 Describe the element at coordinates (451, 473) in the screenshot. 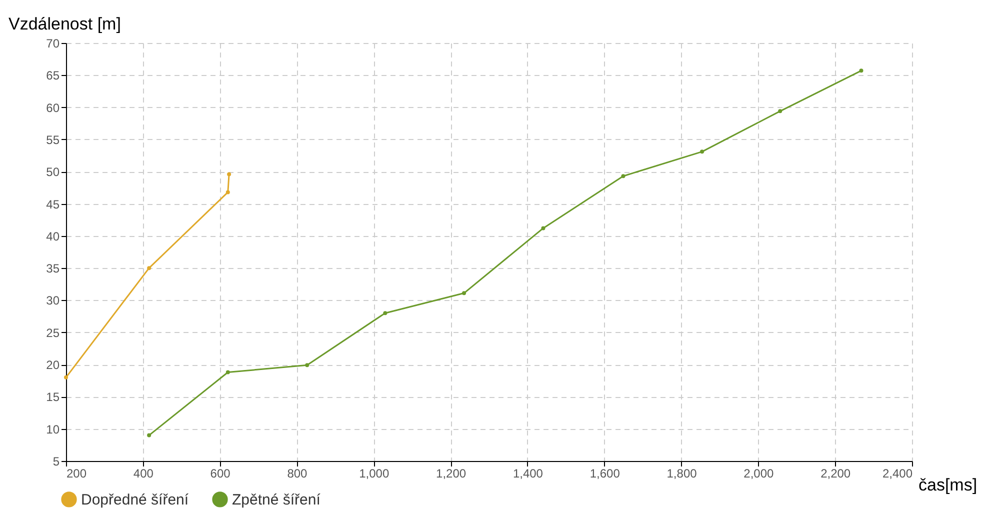

I see `x-tick-label: 1,200` at that location.